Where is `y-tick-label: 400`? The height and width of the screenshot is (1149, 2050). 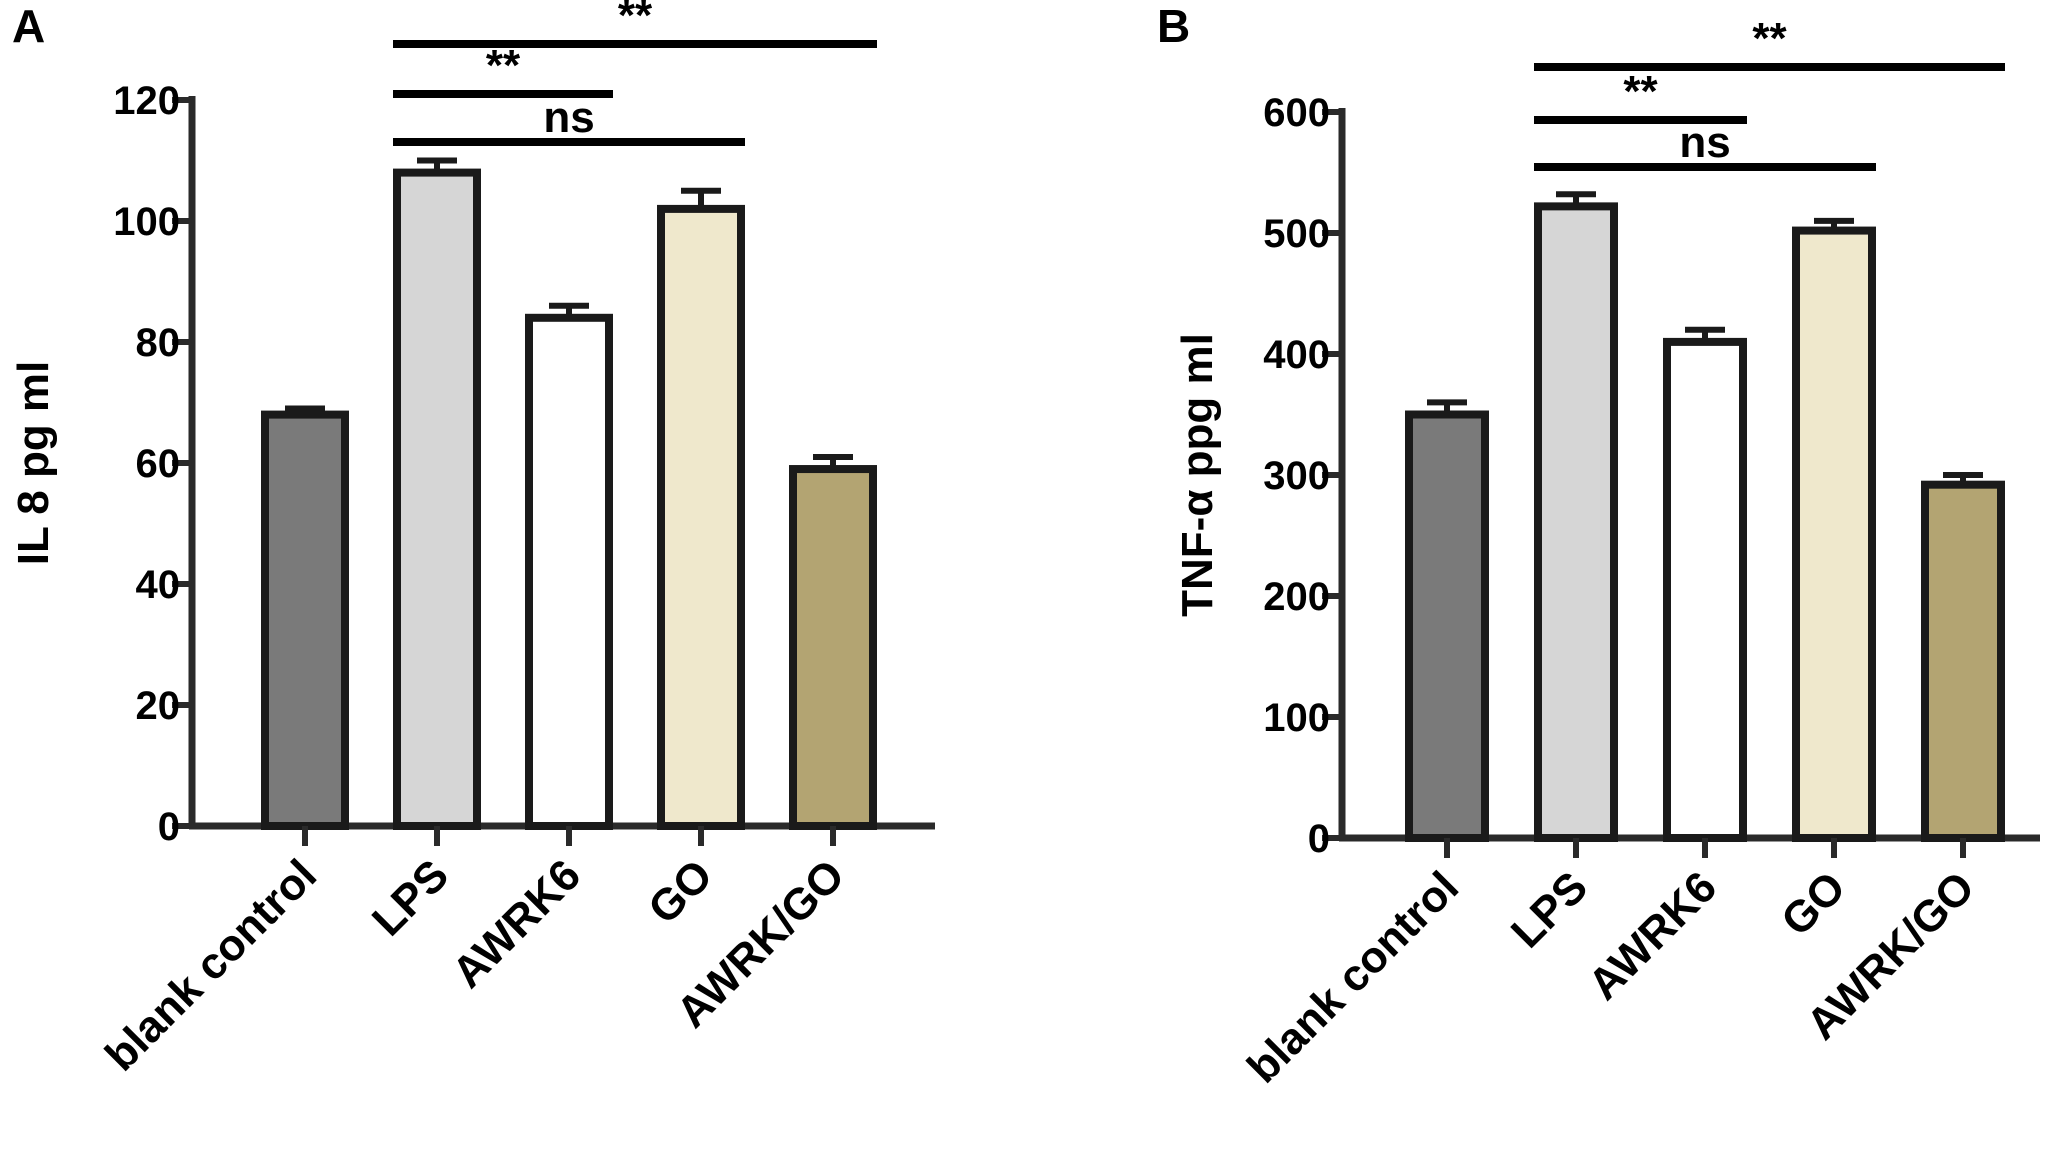 y-tick-label: 400 is located at coordinates (1296, 355).